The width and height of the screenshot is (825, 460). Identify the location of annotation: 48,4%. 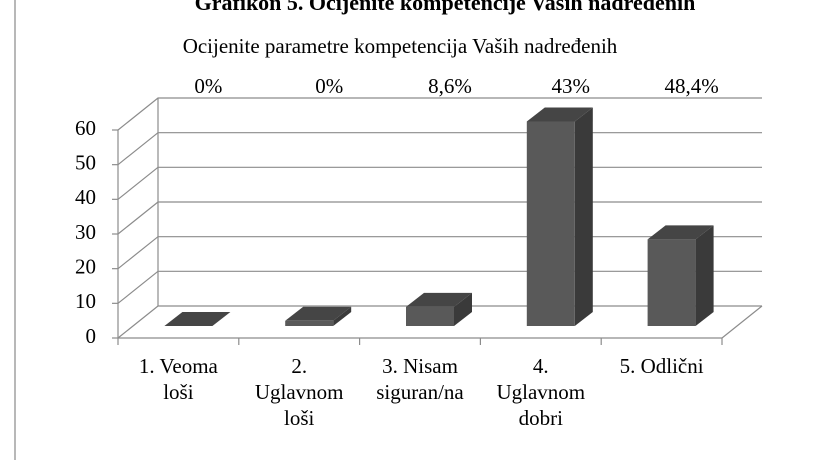
(691, 86).